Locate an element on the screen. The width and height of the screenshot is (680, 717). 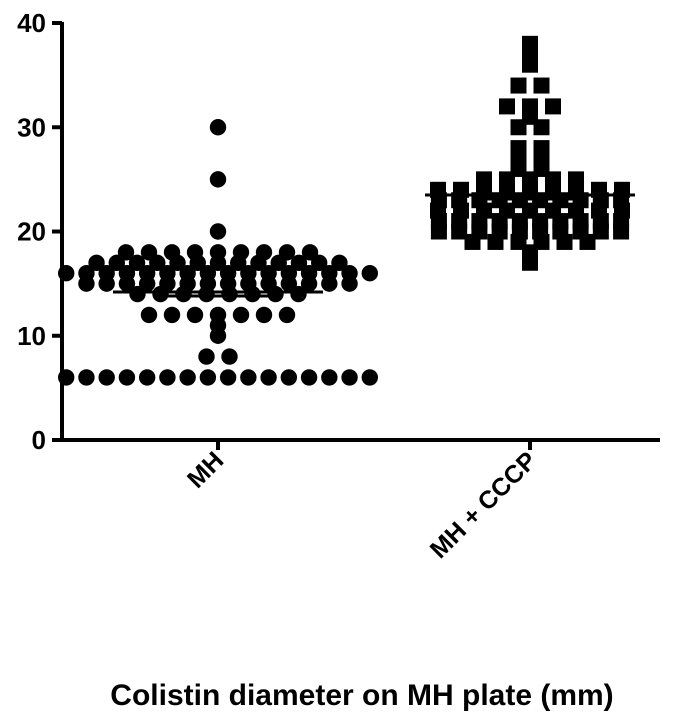
y-tick-label: 40 is located at coordinates (31, 23).